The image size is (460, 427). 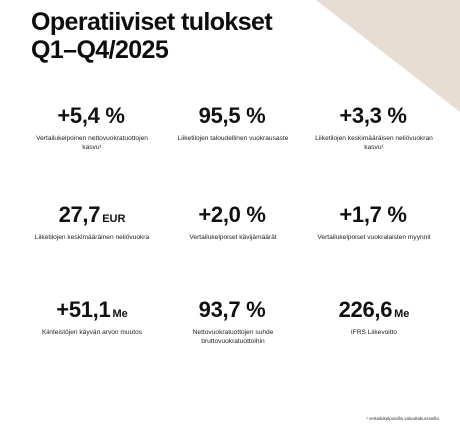 I want to click on metric-value: 27,7 EUR, so click(x=92, y=214).